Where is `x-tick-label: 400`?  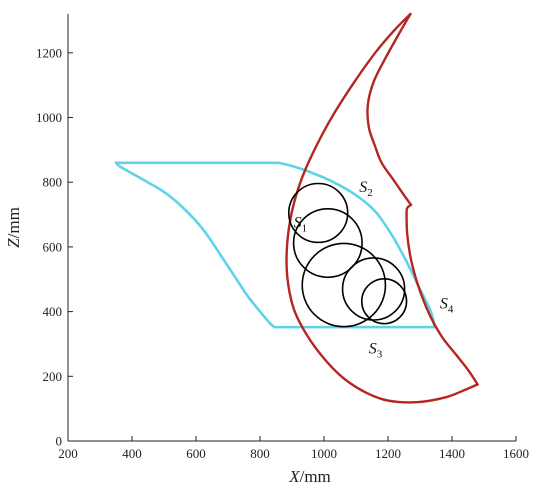
x-tick-label: 400 is located at coordinates (132, 453).